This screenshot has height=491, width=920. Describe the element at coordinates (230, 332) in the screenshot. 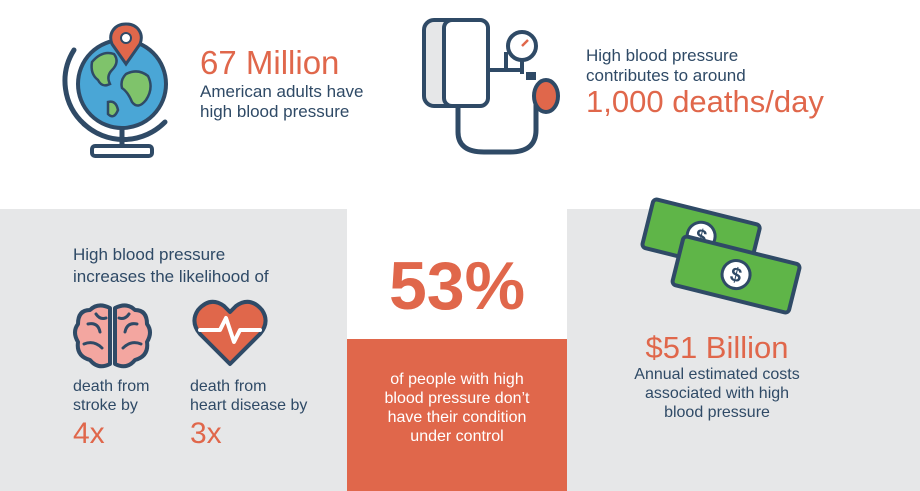

I see `heart-pulse-icon` at that location.